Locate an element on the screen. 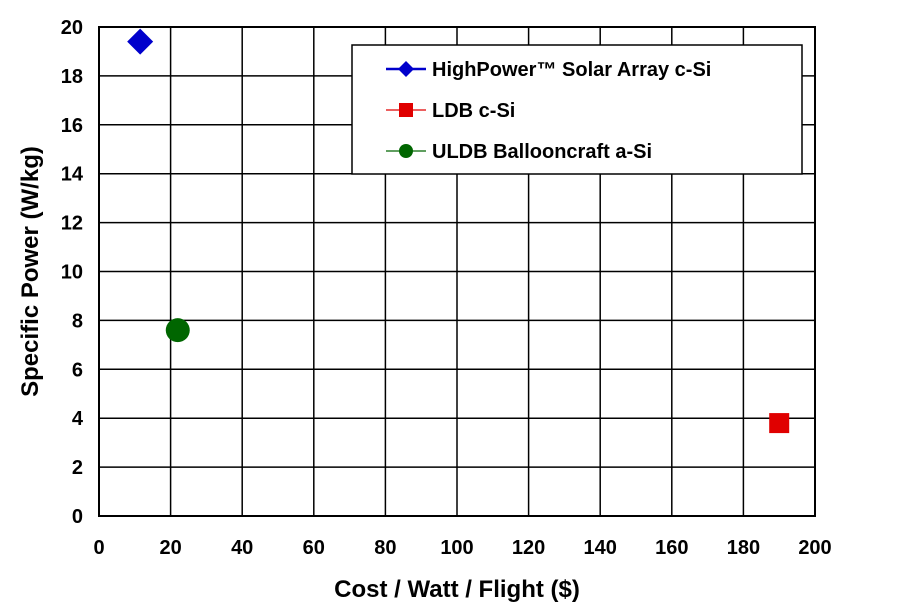 The image size is (904, 612). x-tick-label: 40 is located at coordinates (242, 548).